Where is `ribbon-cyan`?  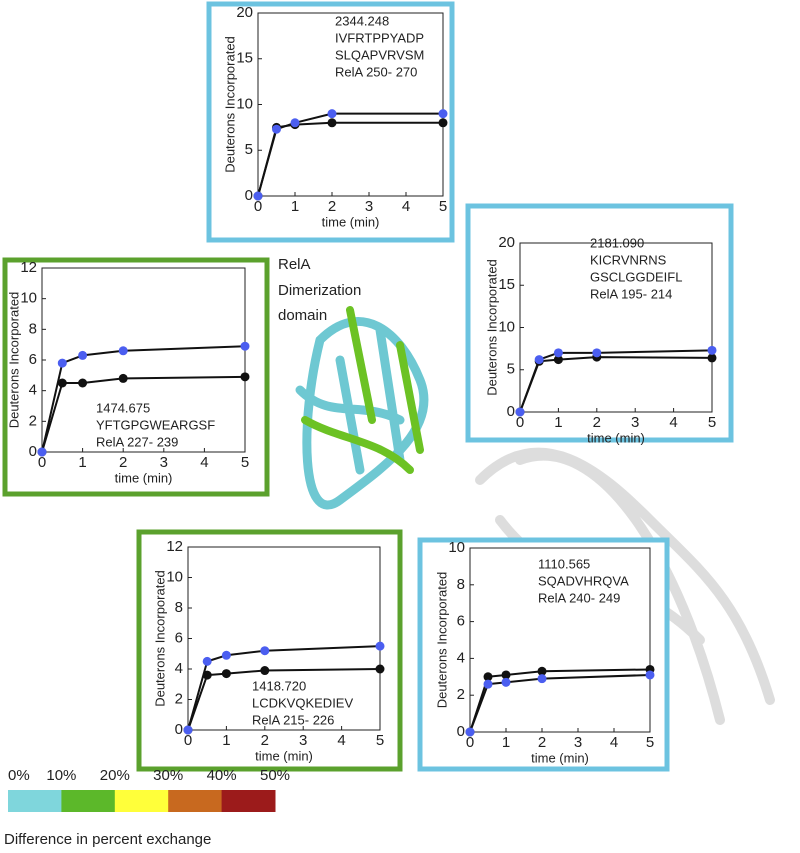
ribbon-cyan is located at coordinates (362, 413).